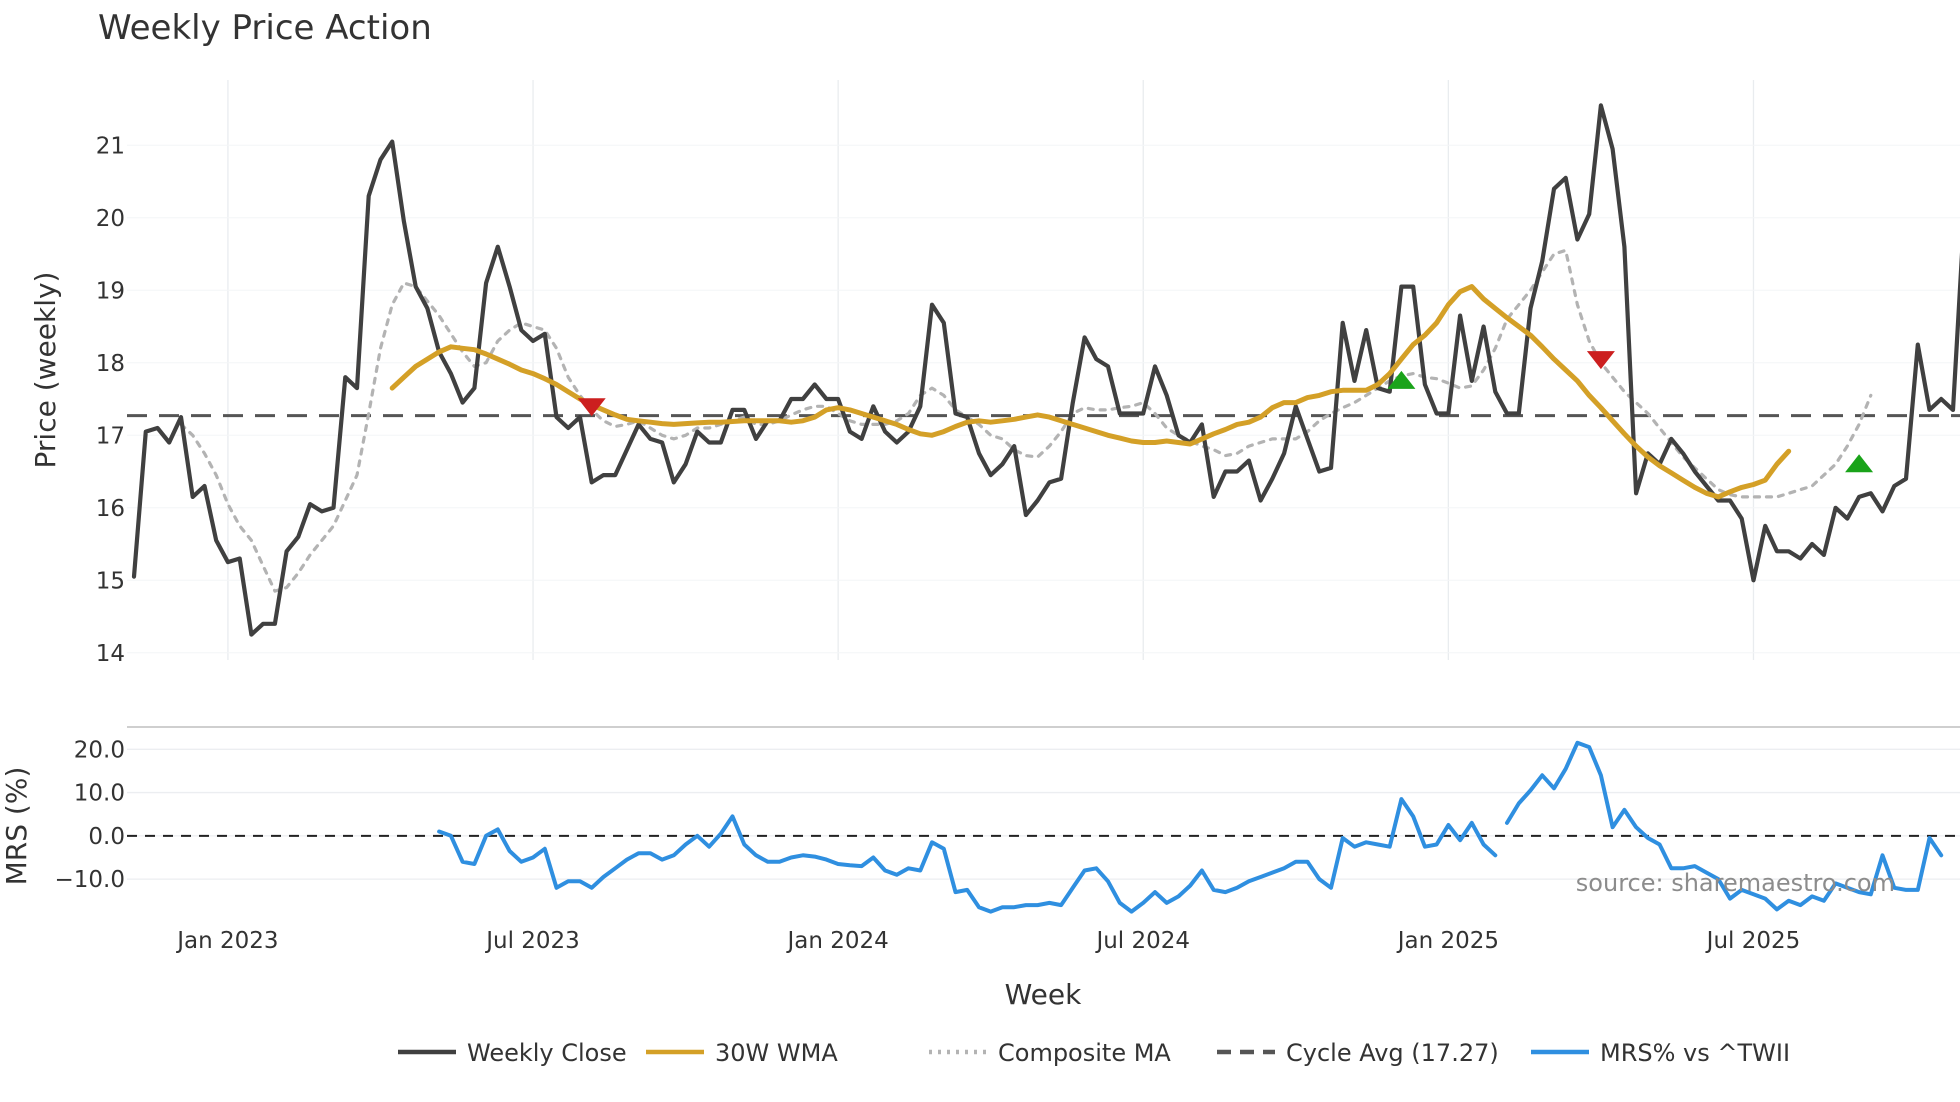 The width and height of the screenshot is (1960, 1102). What do you see at coordinates (110, 291) in the screenshot?
I see `price-y-tick-label: 19` at bounding box center [110, 291].